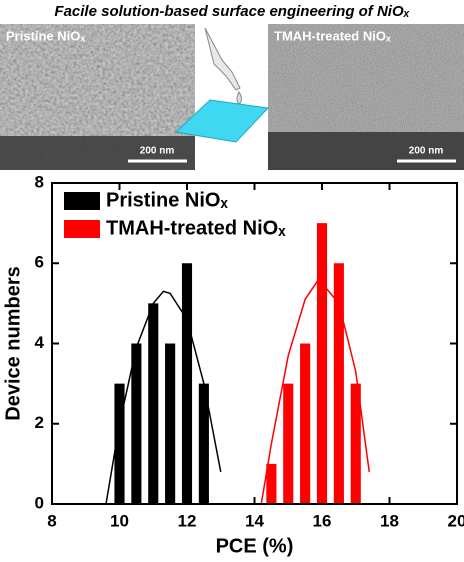  Describe the element at coordinates (187, 520) in the screenshot. I see `x-tick-label: 12` at that location.